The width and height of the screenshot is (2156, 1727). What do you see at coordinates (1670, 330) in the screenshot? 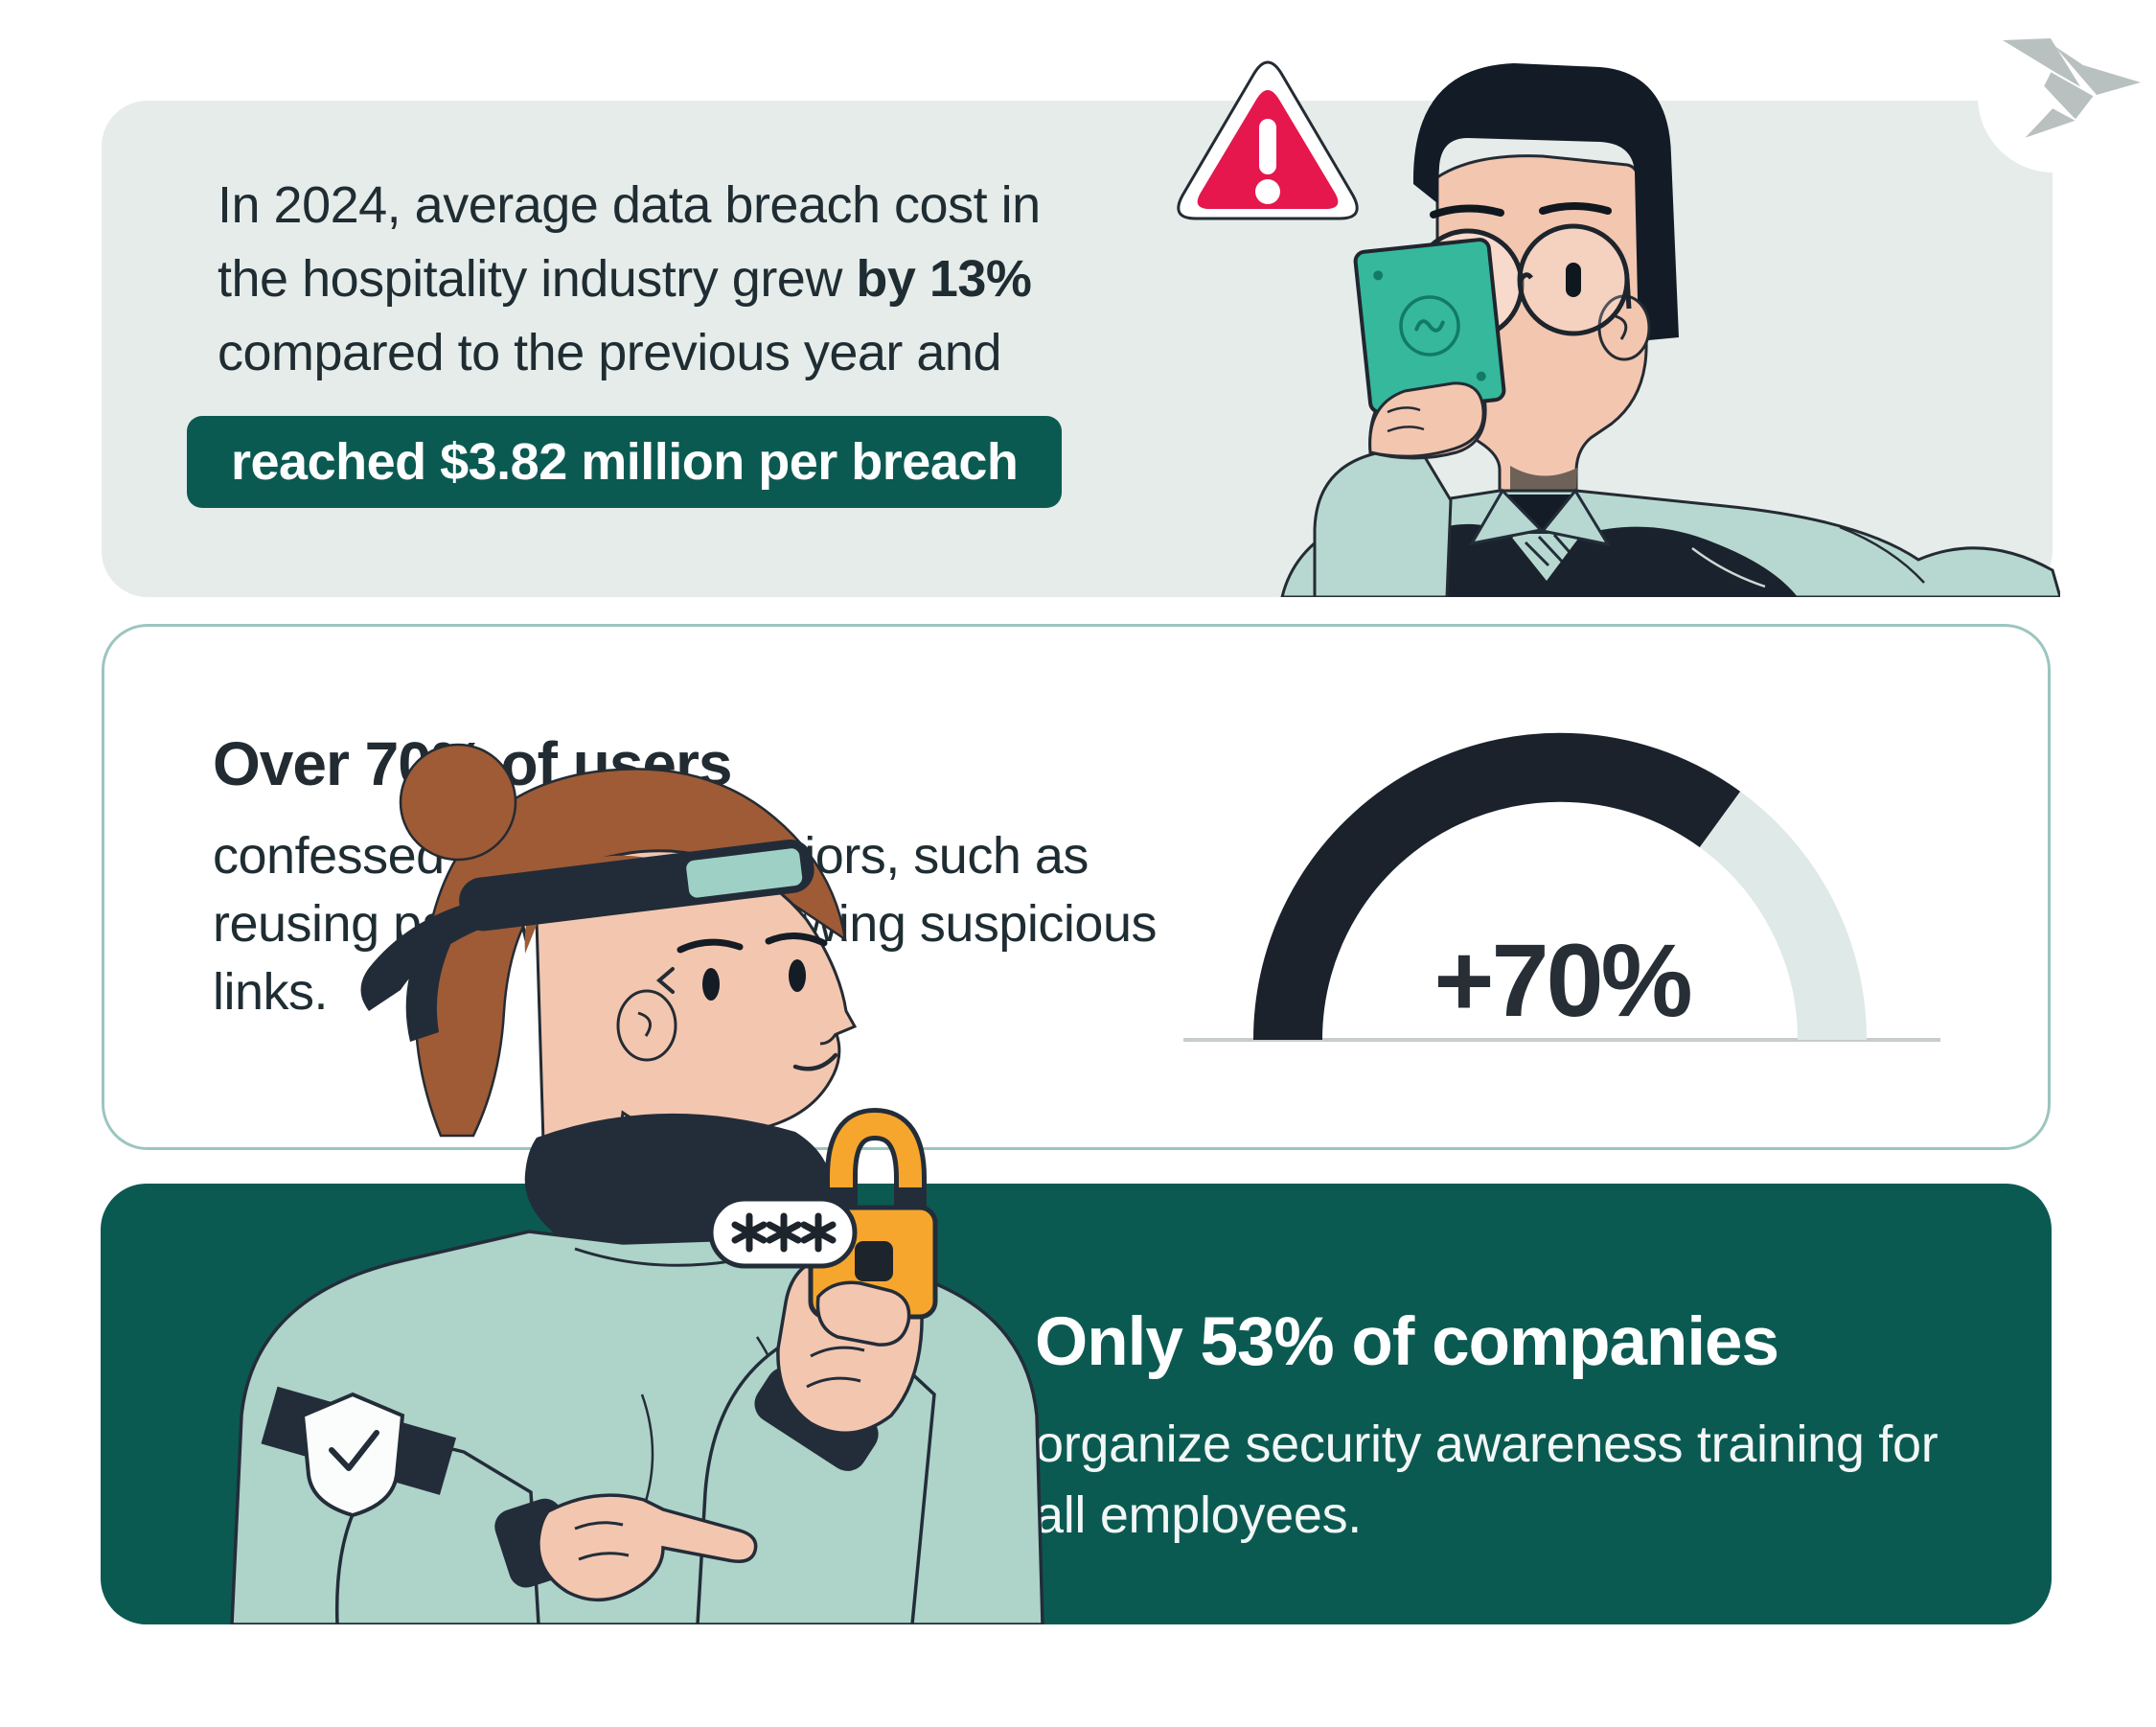
I see `man-with-banknote-illustration` at bounding box center [1670, 330].